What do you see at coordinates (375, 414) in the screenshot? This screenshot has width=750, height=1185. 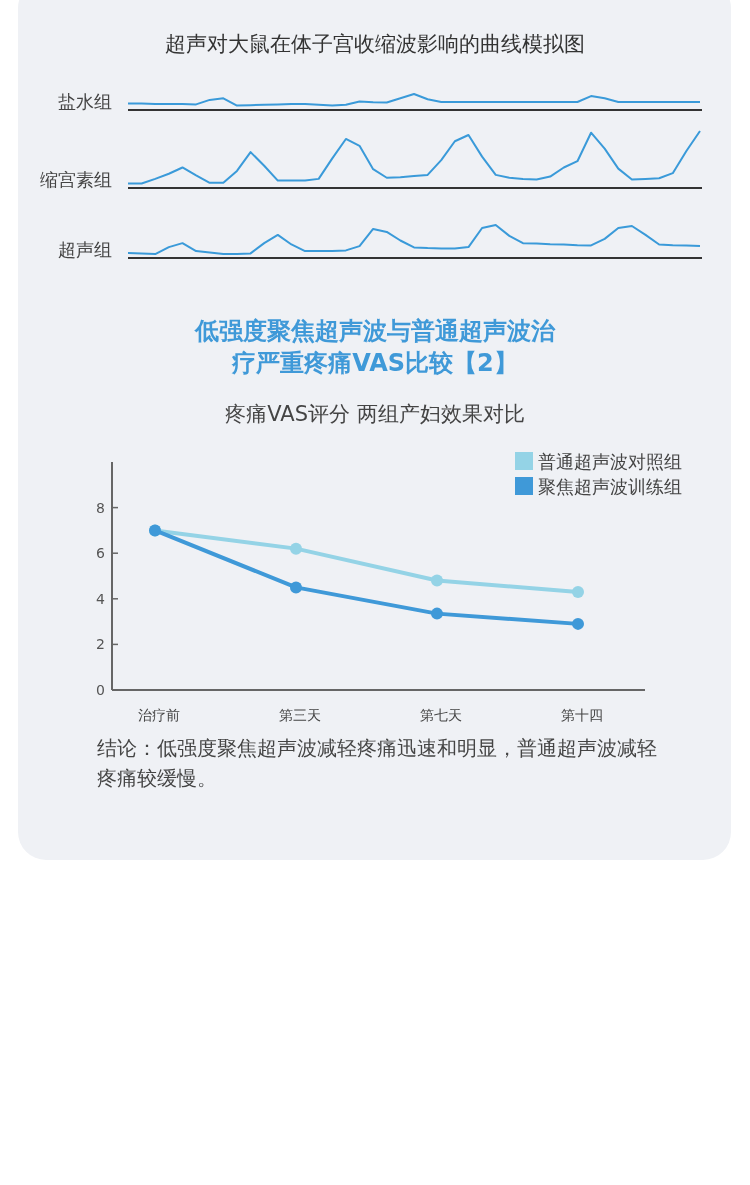 I see `chart-subtitle: 疼痛VAS评分 两组产妇效果对比` at bounding box center [375, 414].